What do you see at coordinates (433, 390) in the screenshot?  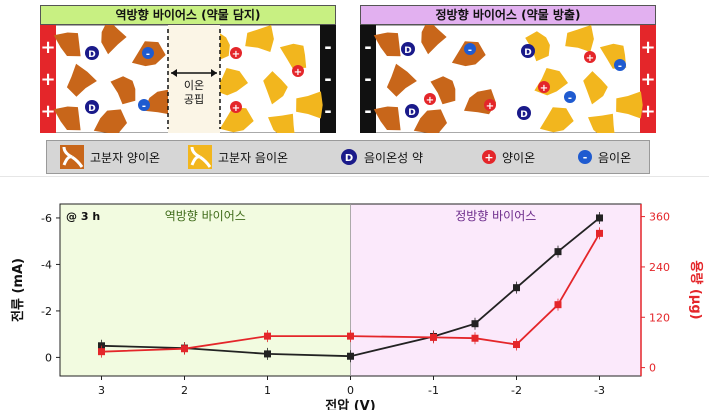 I see `x-tick-label: -1` at bounding box center [433, 390].